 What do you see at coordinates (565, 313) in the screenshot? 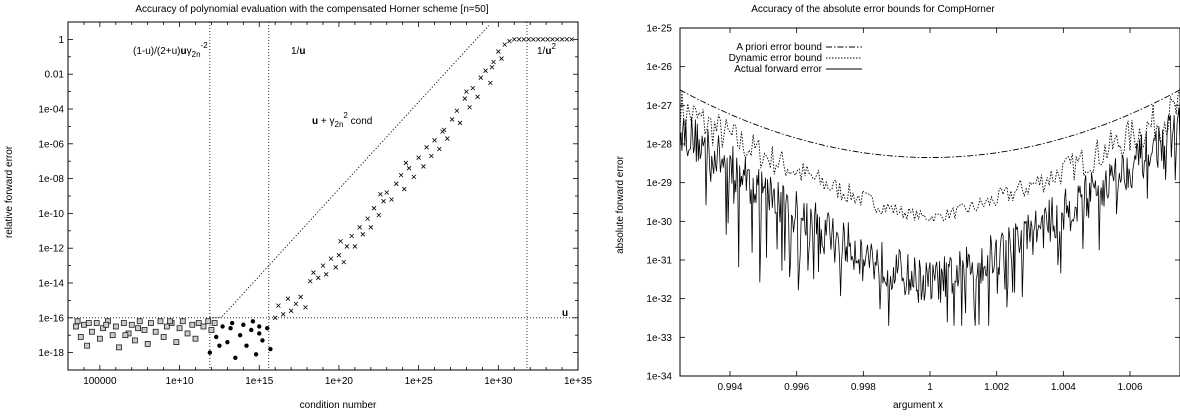
I see `u-line-label: u` at bounding box center [565, 313].